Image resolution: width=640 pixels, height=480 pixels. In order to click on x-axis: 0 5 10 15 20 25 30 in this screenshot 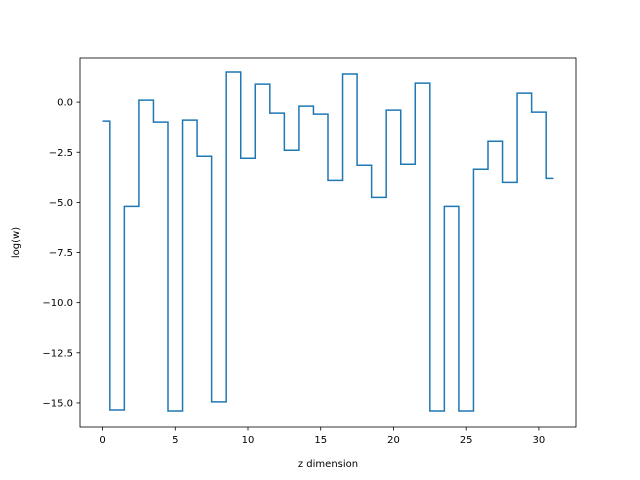, I will do `click(322, 436)`.